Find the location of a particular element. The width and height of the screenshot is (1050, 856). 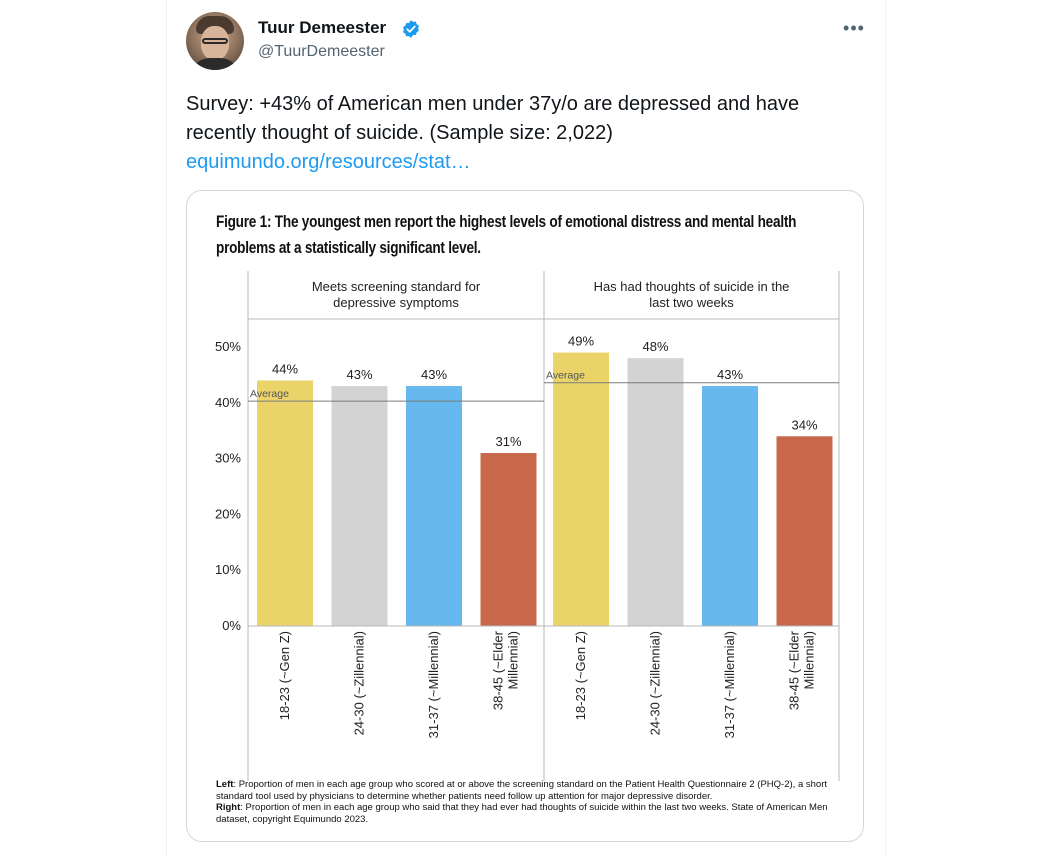

caption-left-label: Left is located at coordinates (225, 784).